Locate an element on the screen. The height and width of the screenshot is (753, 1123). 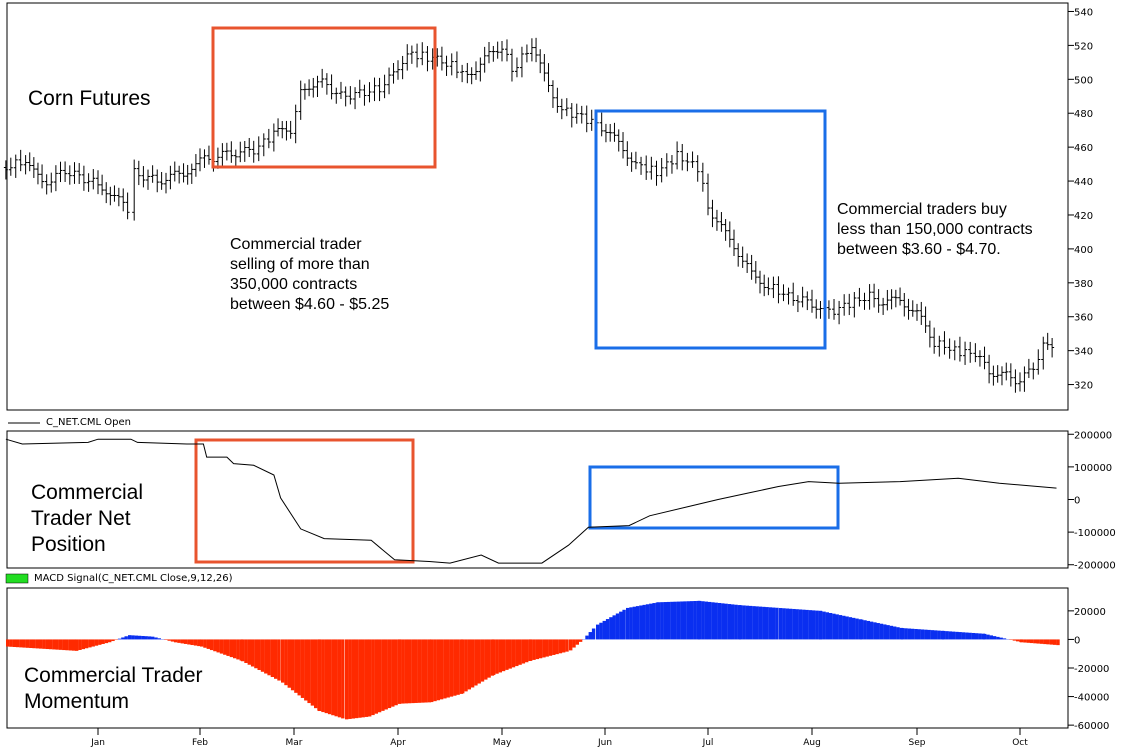
price-axis-tick-label: 420 is located at coordinates (1083, 216).